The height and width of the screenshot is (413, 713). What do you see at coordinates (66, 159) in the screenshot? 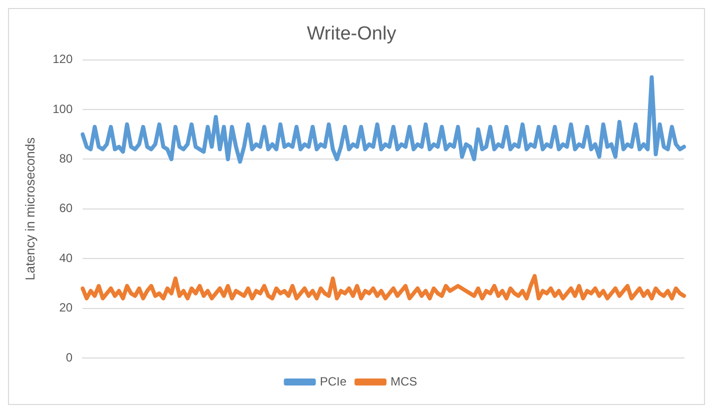
I see `y-tick-label: 80` at bounding box center [66, 159].